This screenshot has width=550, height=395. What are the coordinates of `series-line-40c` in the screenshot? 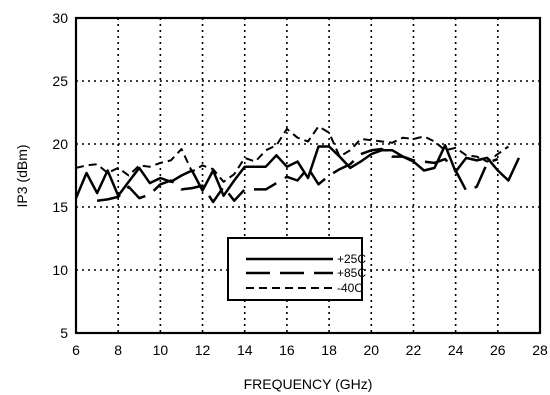 It's located at (292, 154).